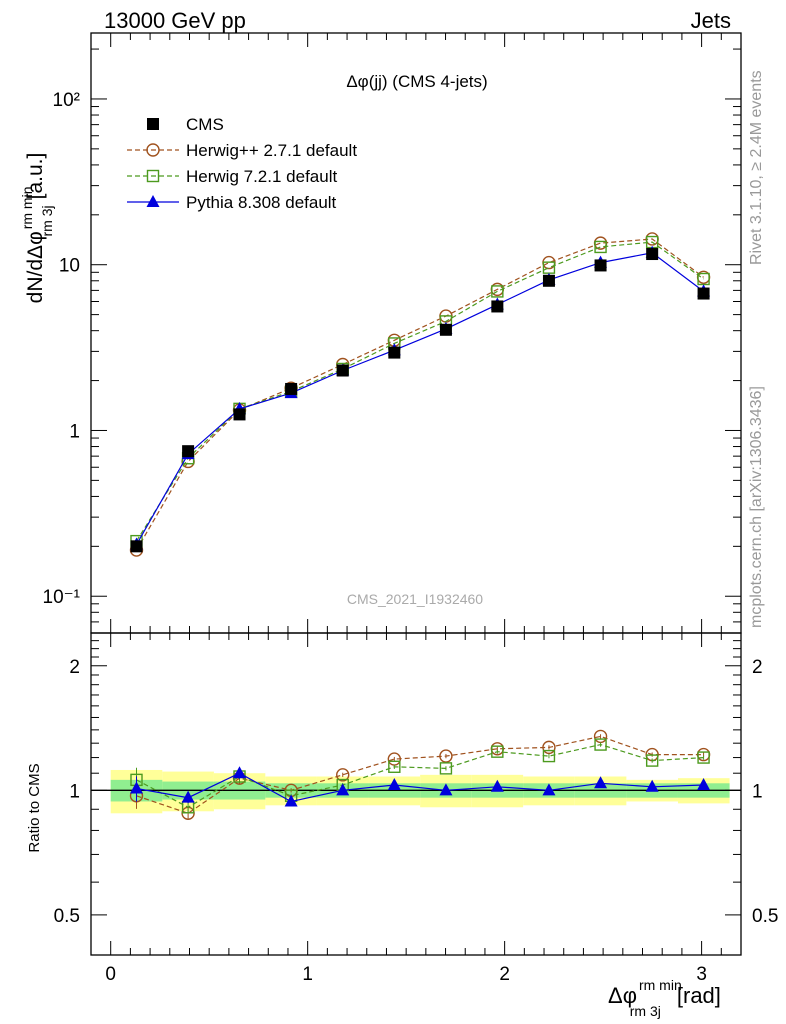 This screenshot has width=786, height=1024. I want to click on y-tick-label-ratio-right: 2, so click(757, 667).